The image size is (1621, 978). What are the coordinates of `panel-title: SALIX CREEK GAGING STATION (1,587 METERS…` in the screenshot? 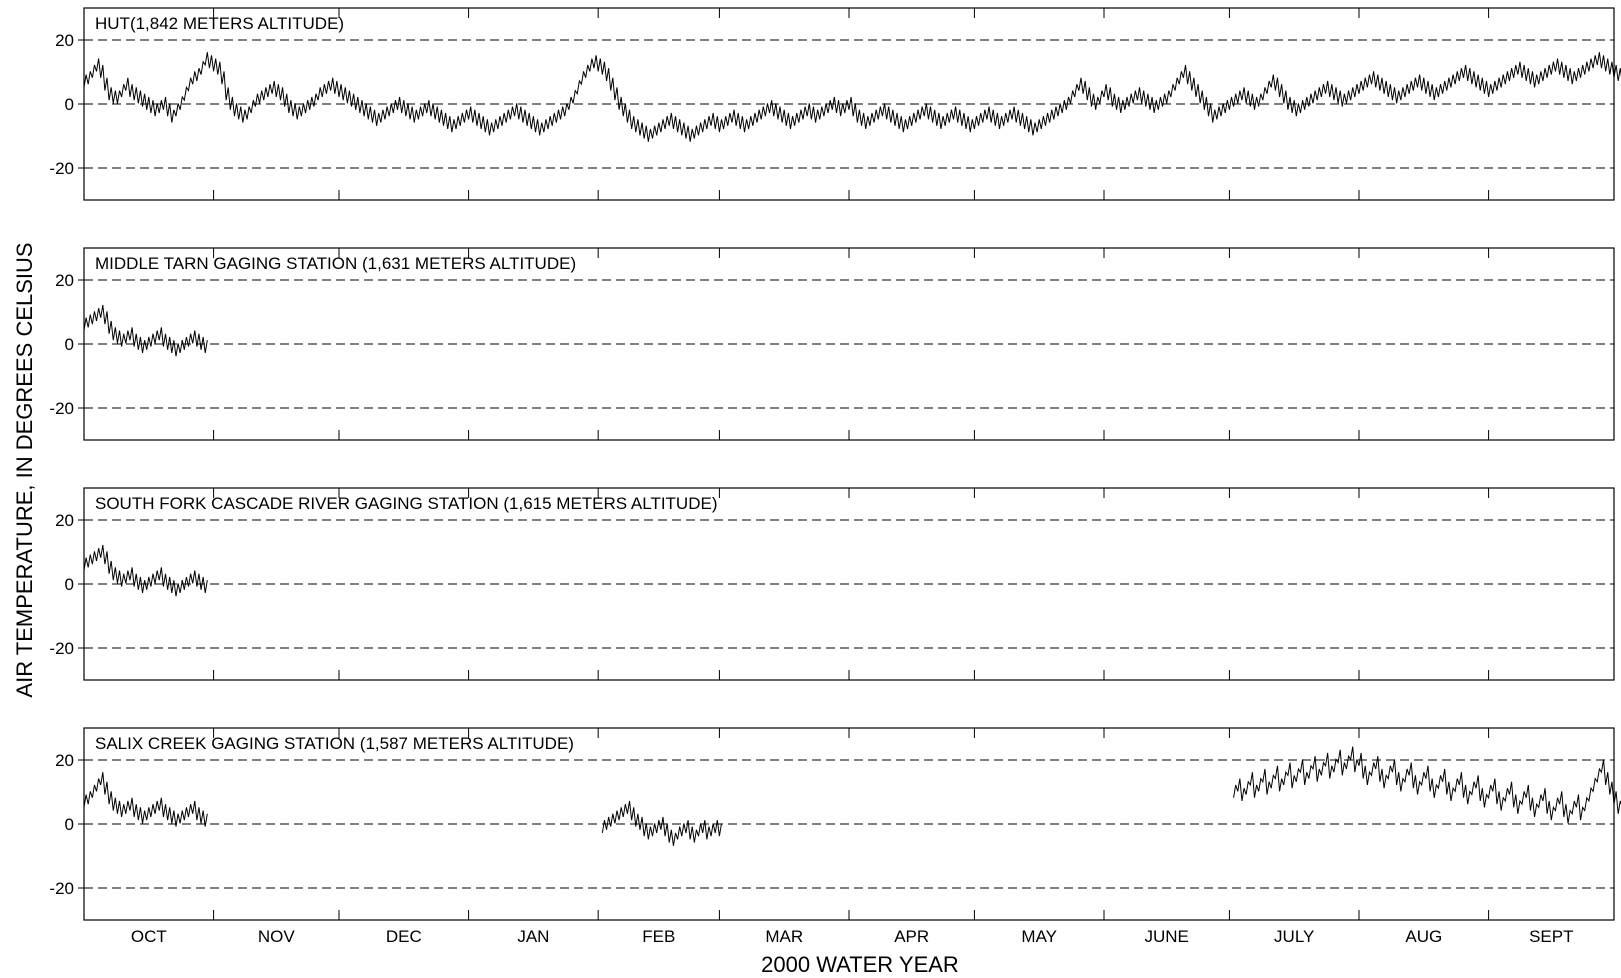 It's located at (334, 743).